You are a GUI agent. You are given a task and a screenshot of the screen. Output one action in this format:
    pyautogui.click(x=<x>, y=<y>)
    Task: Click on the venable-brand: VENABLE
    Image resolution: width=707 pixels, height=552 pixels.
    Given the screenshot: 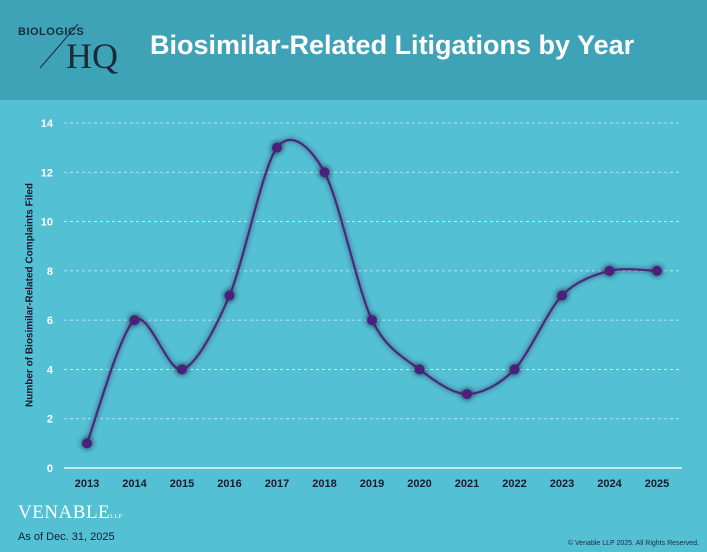 What is the action you would take?
    pyautogui.click(x=64, y=512)
    